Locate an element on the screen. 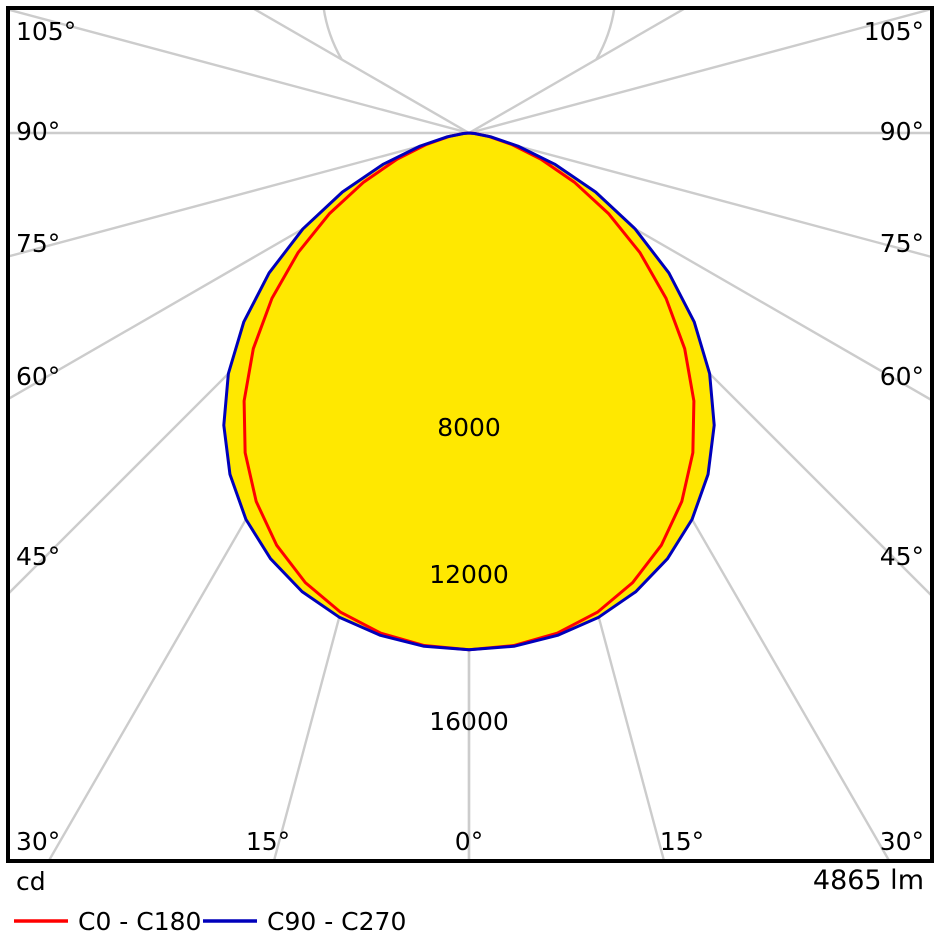 Image resolution: width=940 pixels, height=941 pixels. angle-label-left-75: 75° is located at coordinates (38, 243).